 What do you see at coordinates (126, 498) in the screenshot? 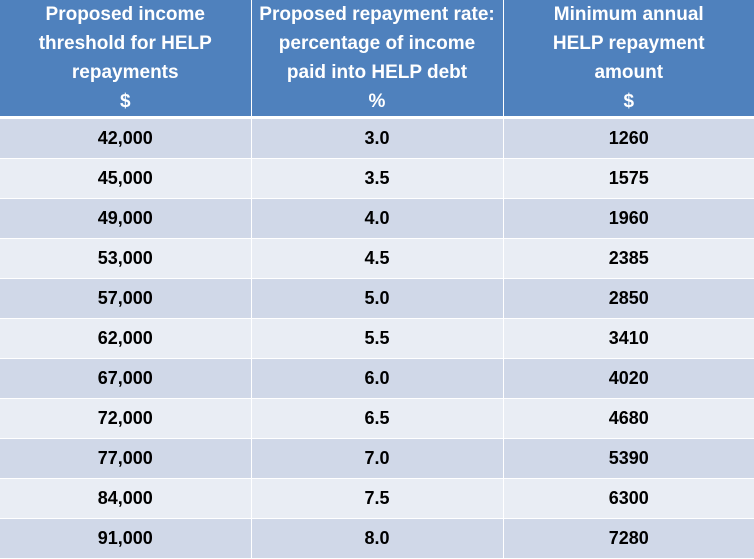
I see `income-threshold-cell: 84,000` at bounding box center [126, 498].